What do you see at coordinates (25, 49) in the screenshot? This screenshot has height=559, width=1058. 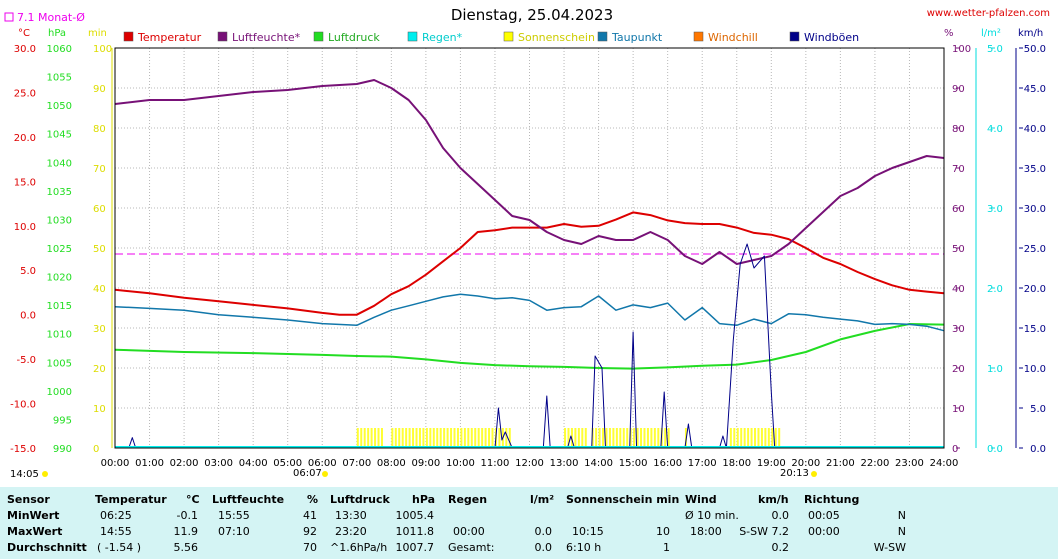 I see `axis-tick-temp: 30.0` at bounding box center [25, 49].